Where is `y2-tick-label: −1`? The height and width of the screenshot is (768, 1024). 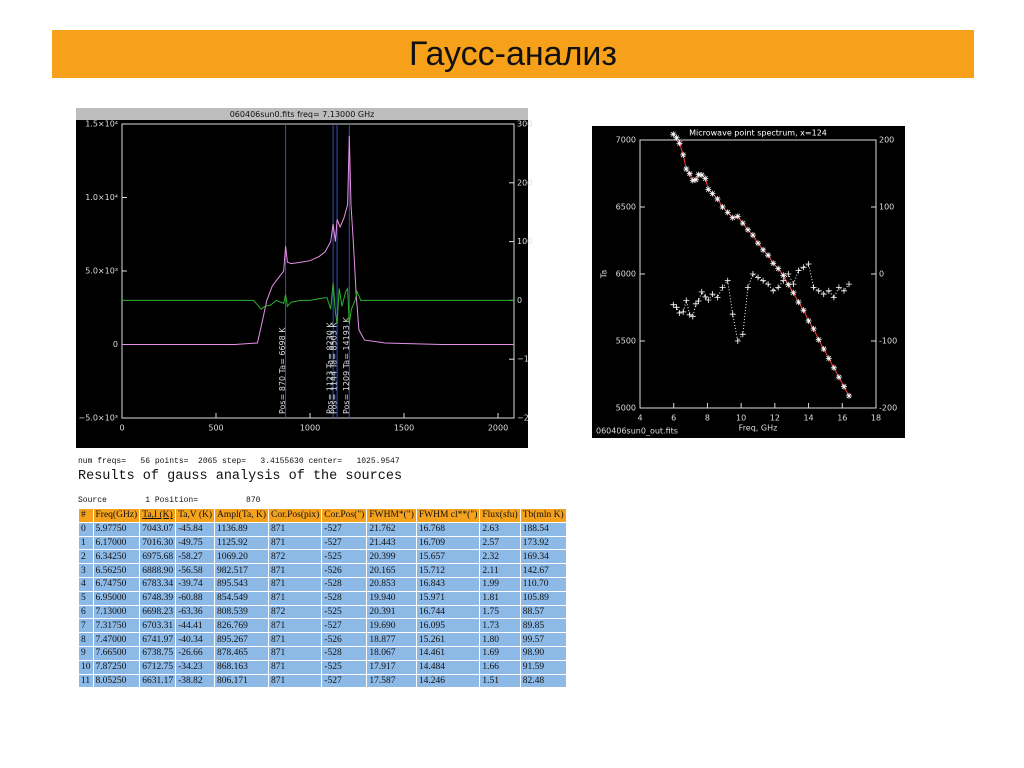 y2-tick-label: −1 is located at coordinates (523, 359).